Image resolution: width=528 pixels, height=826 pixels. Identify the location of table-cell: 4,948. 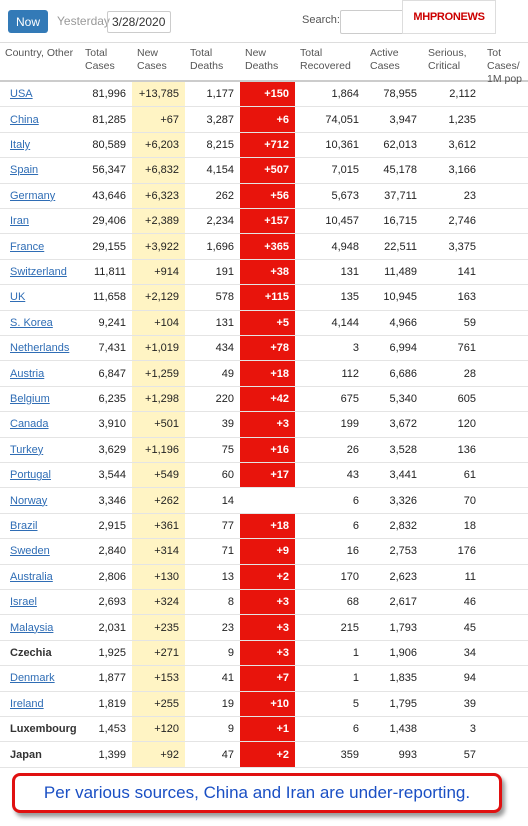
(330, 247).